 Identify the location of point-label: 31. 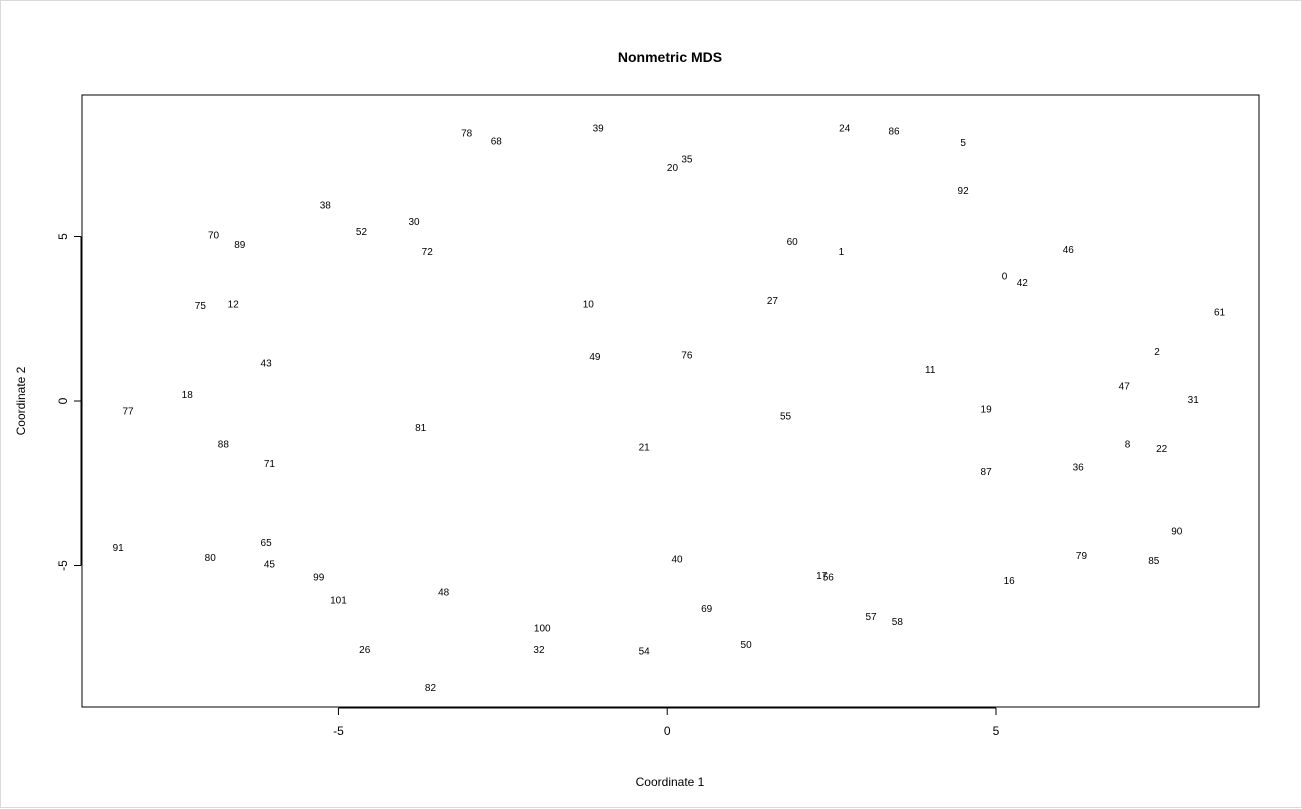
(1194, 400).